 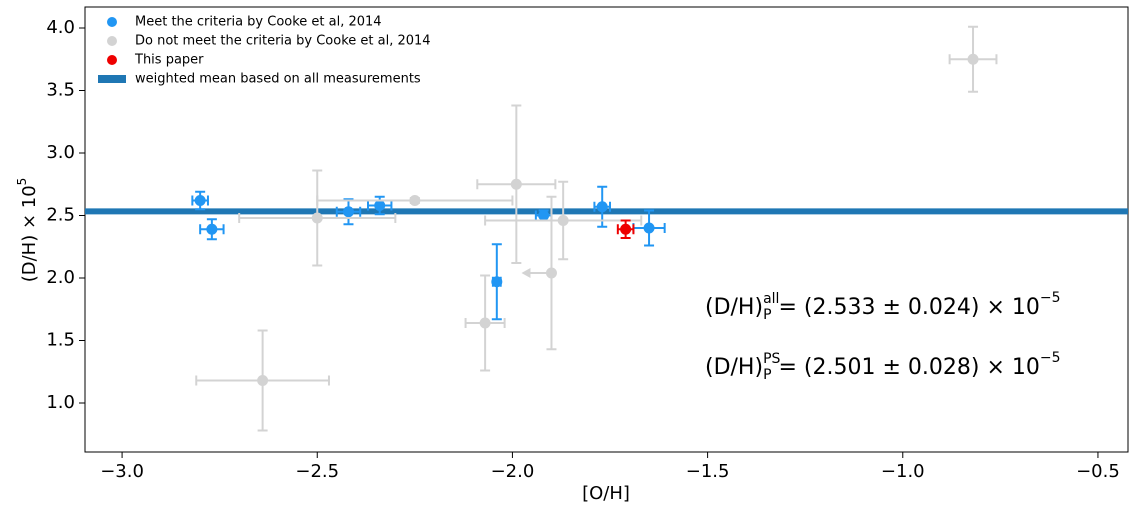 I want to click on y-tick-label: 1.0, so click(x=60, y=402).